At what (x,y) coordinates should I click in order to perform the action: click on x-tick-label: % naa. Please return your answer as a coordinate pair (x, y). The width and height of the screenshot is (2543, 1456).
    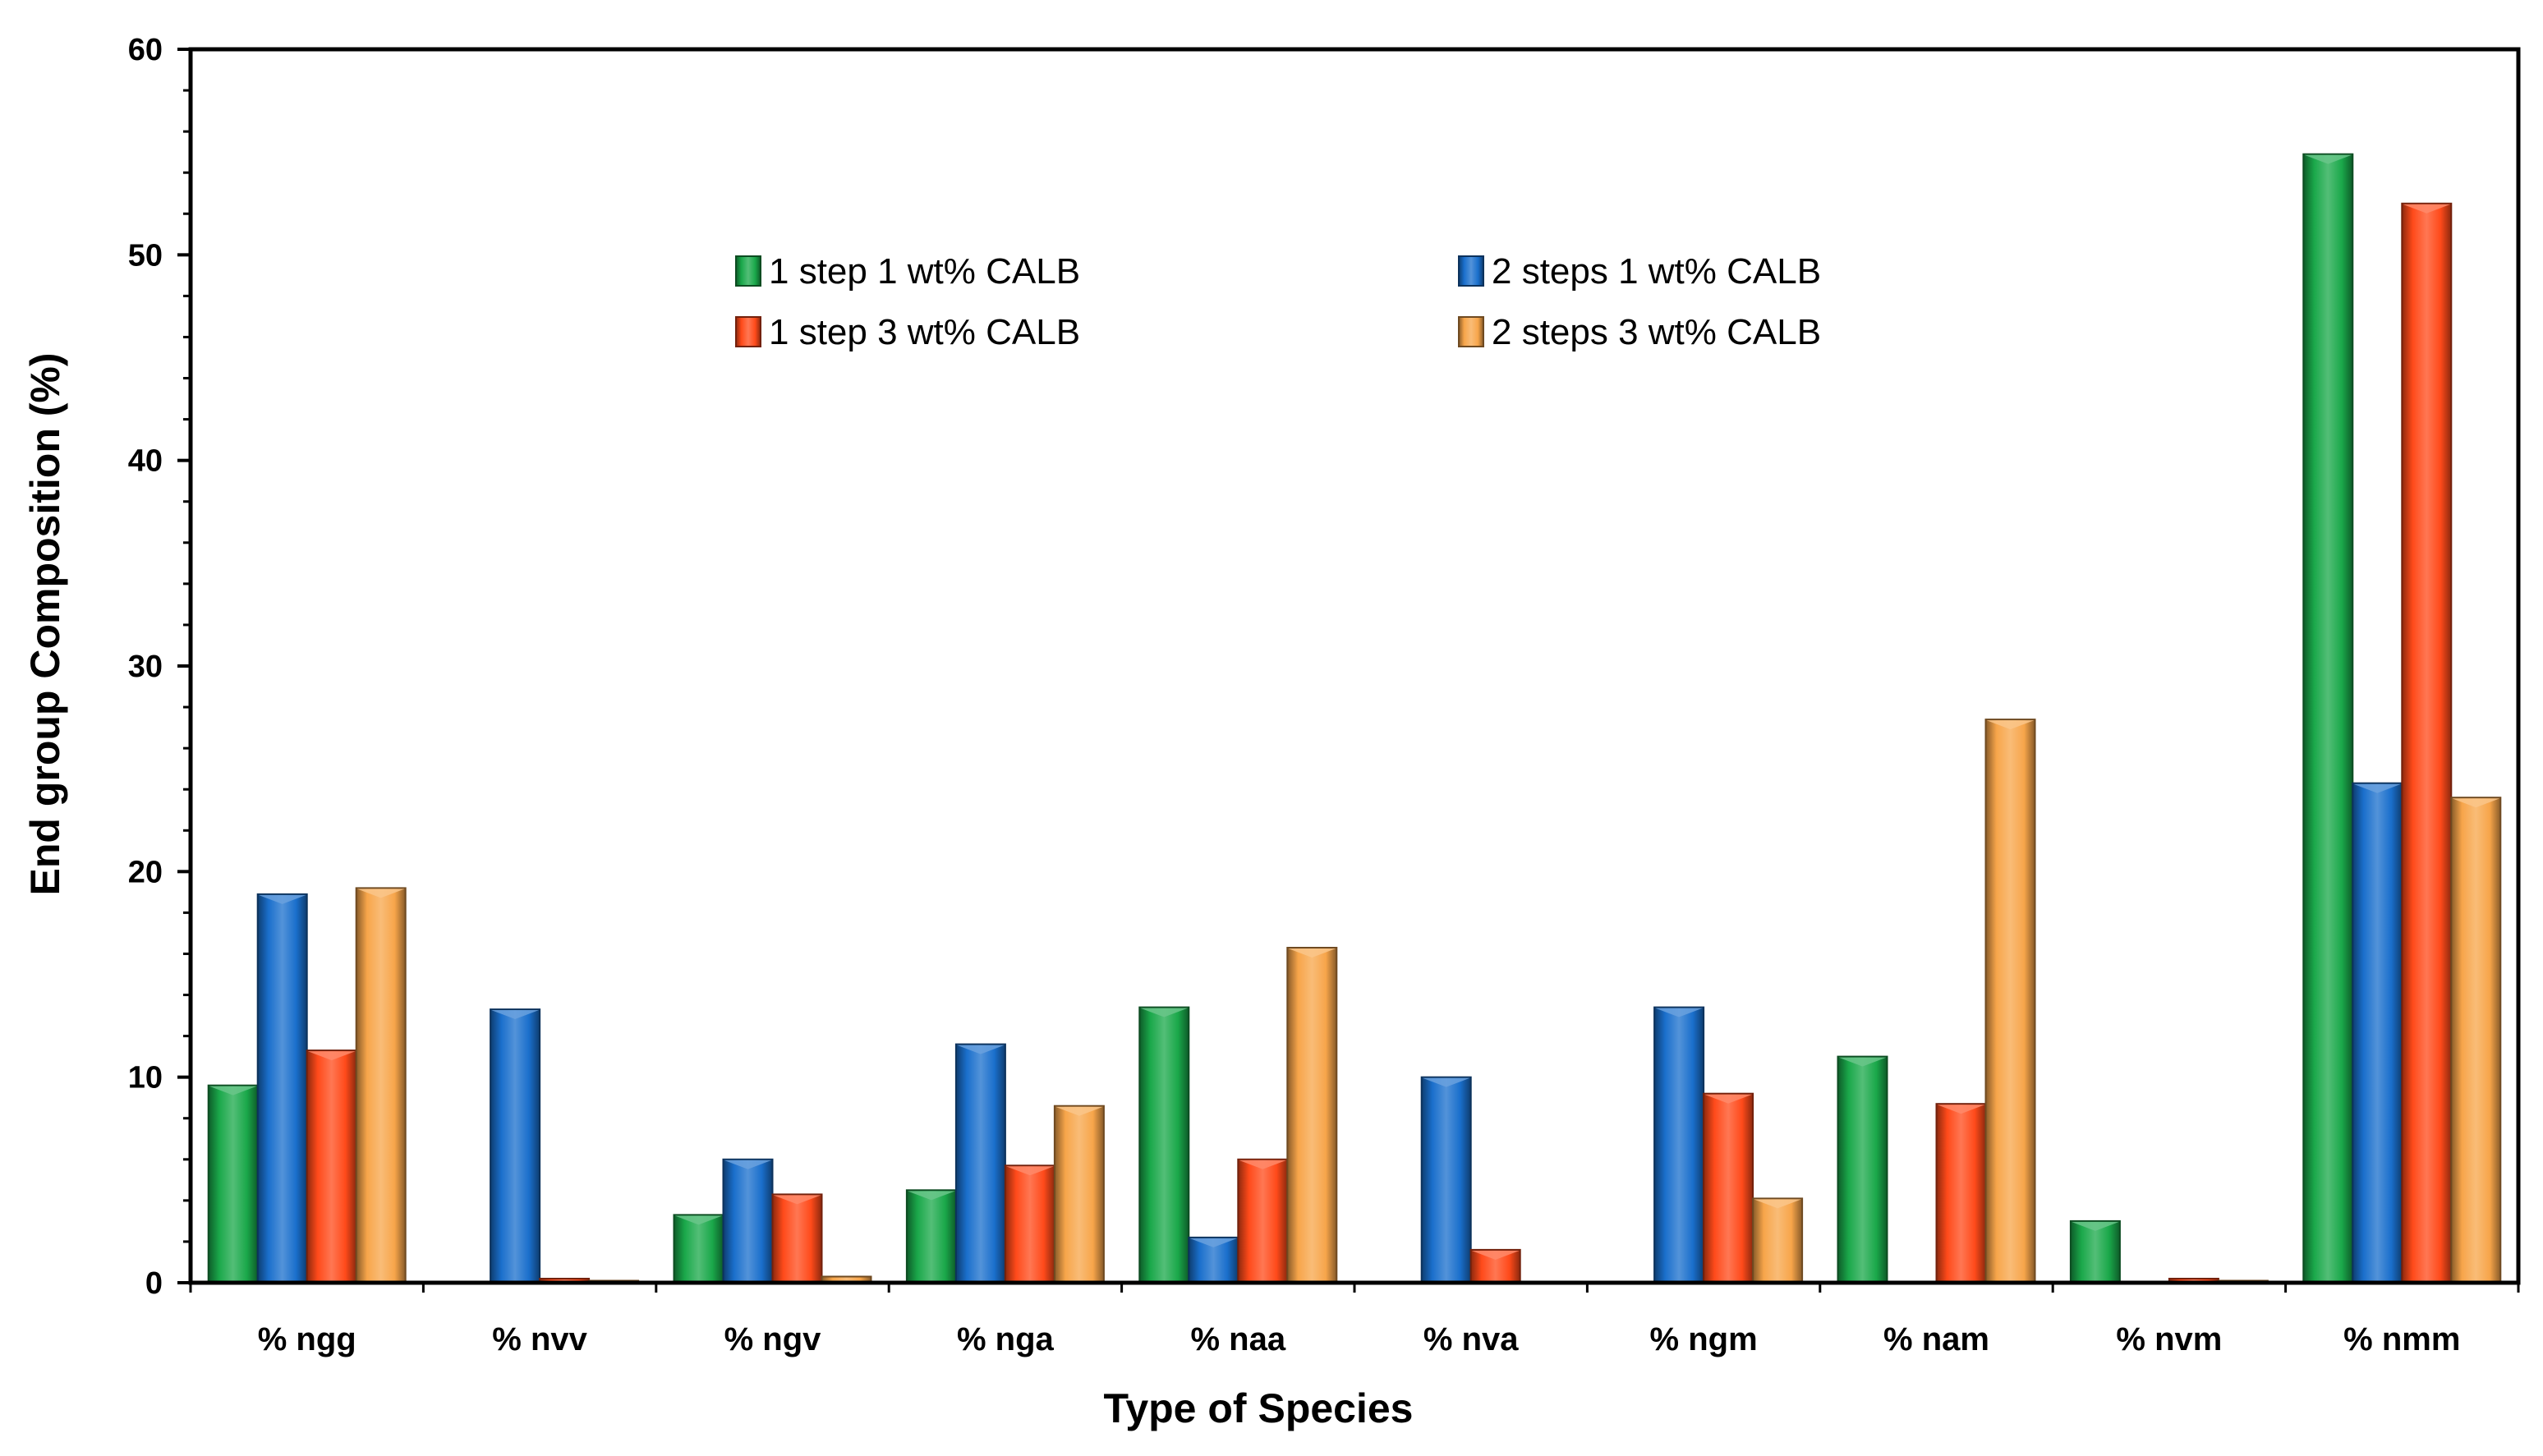
    Looking at the image, I should click on (1237, 1339).